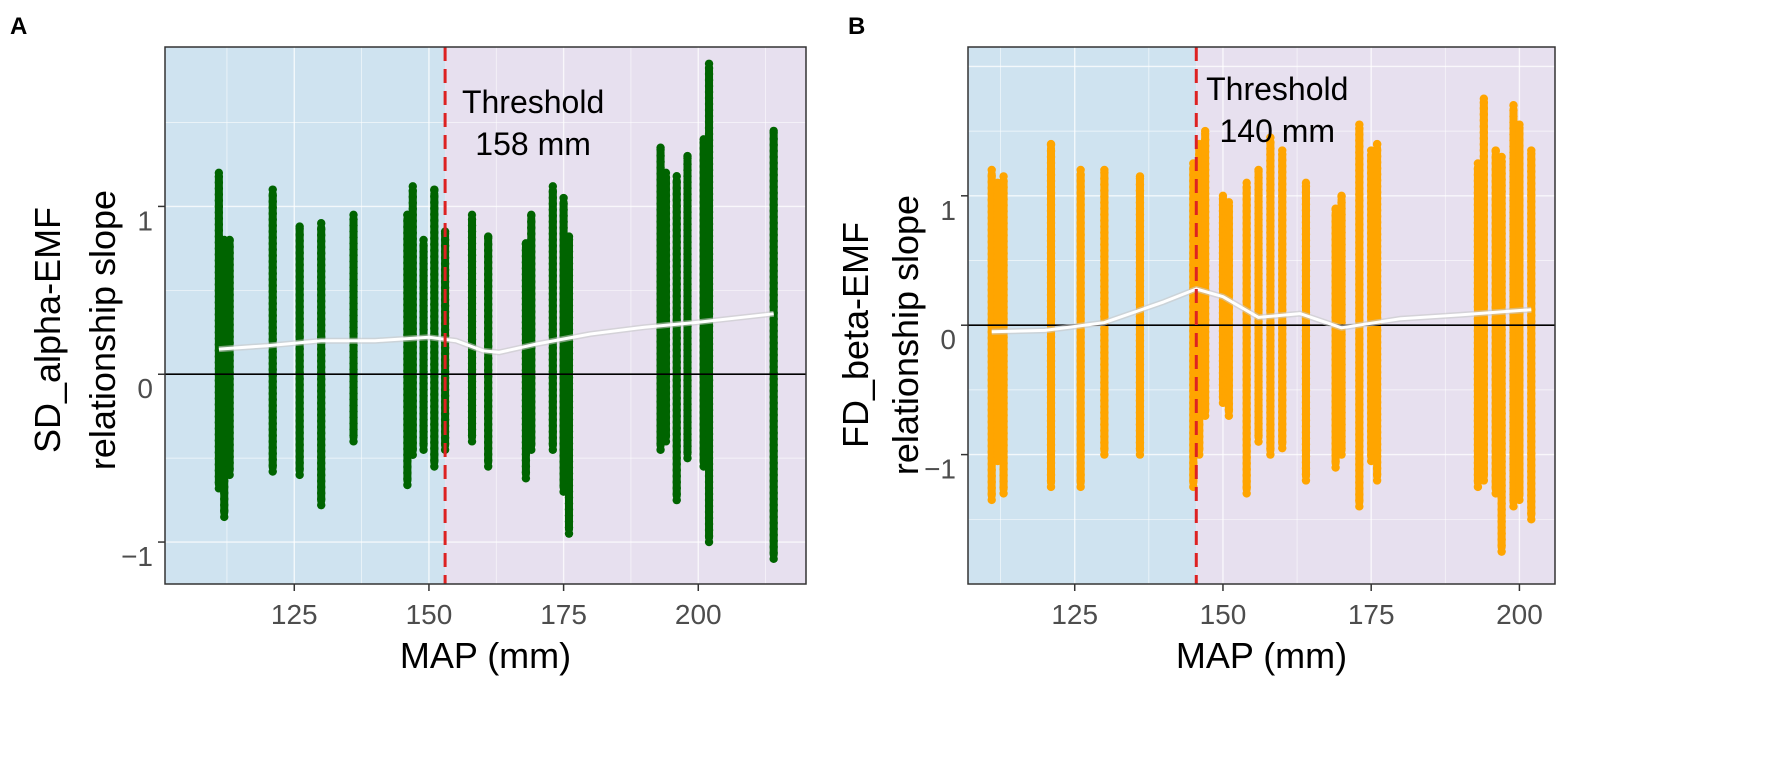 The height and width of the screenshot is (771, 1775). I want to click on x-tick-label: 200, so click(1519, 614).